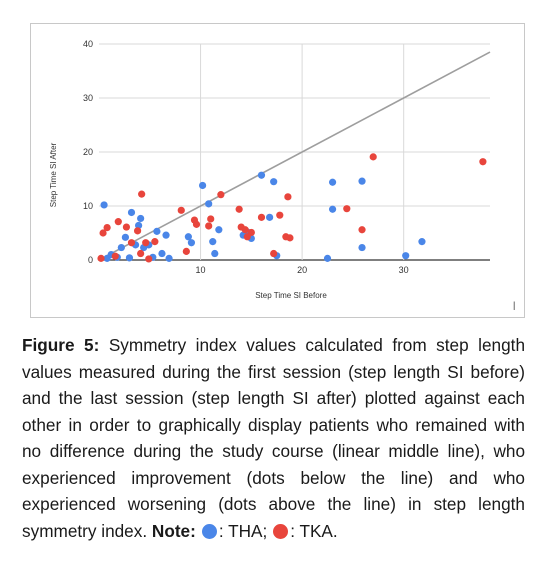 The image size is (550, 584). Describe the element at coordinates (88, 206) in the screenshot. I see `y-tick-label: 10` at that location.